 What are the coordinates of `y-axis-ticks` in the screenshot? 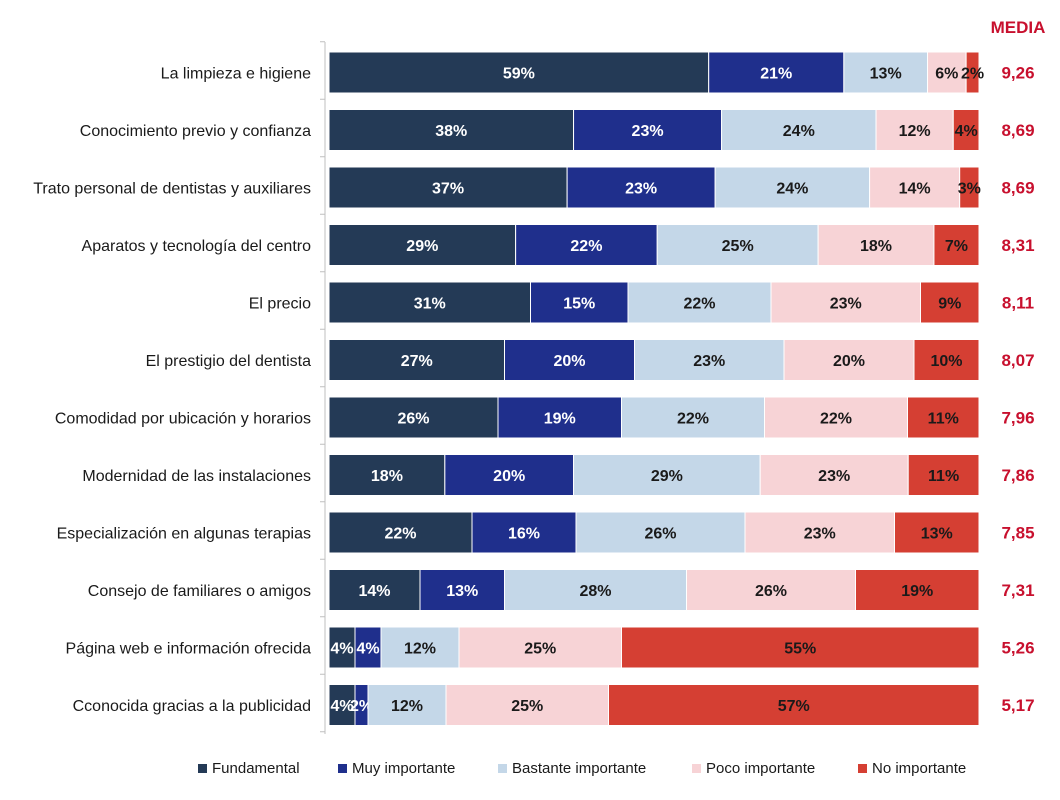 It's located at (322, 387).